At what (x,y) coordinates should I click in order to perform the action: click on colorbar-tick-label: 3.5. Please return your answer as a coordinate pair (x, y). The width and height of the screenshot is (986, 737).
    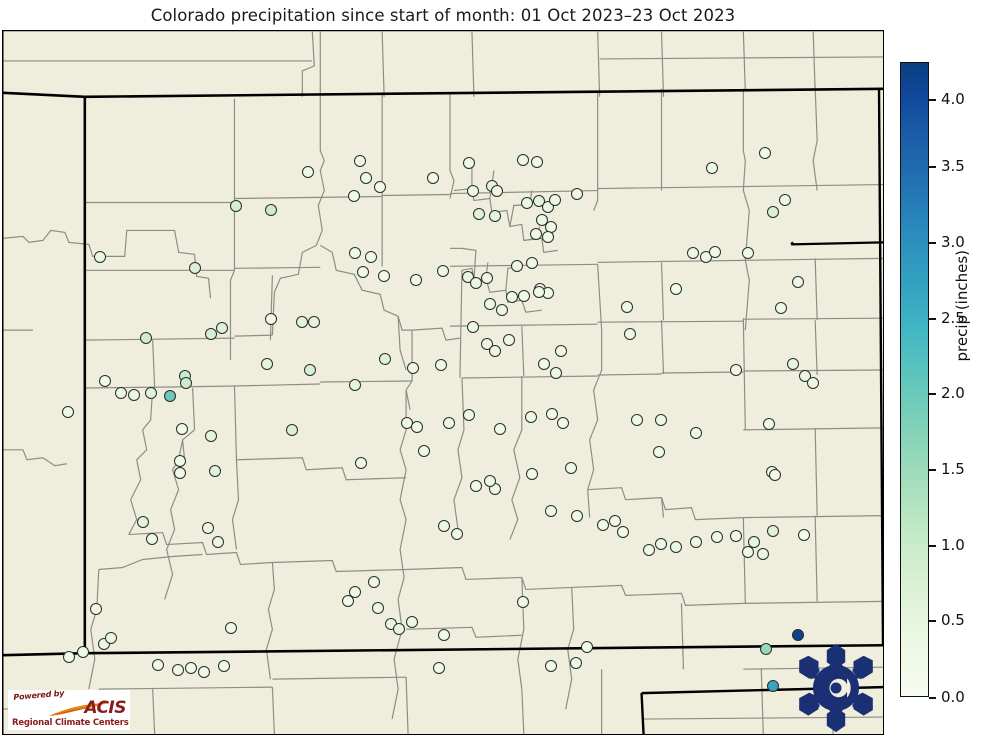
    Looking at the image, I should click on (953, 166).